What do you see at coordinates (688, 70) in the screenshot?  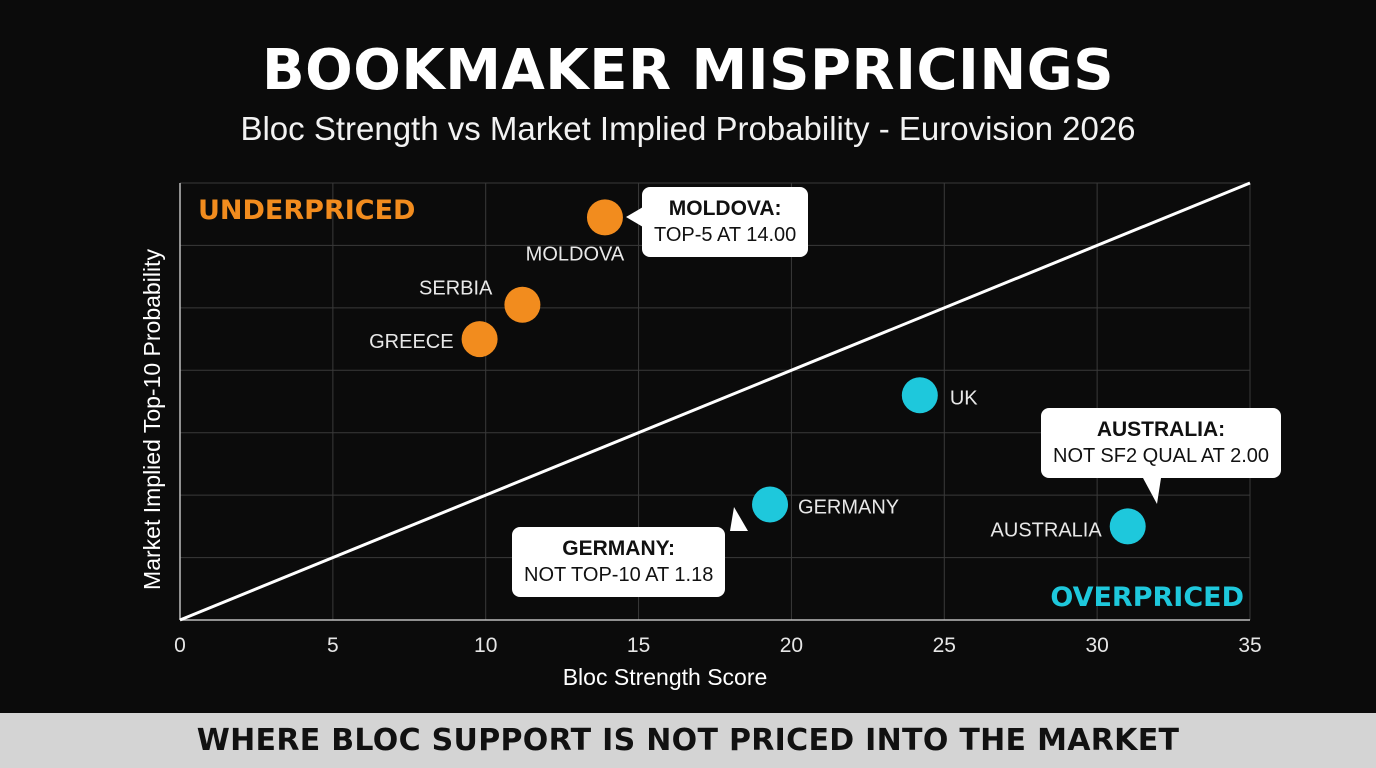 I see `chart-title: BOOKMAKER MISPRICINGS` at bounding box center [688, 70].